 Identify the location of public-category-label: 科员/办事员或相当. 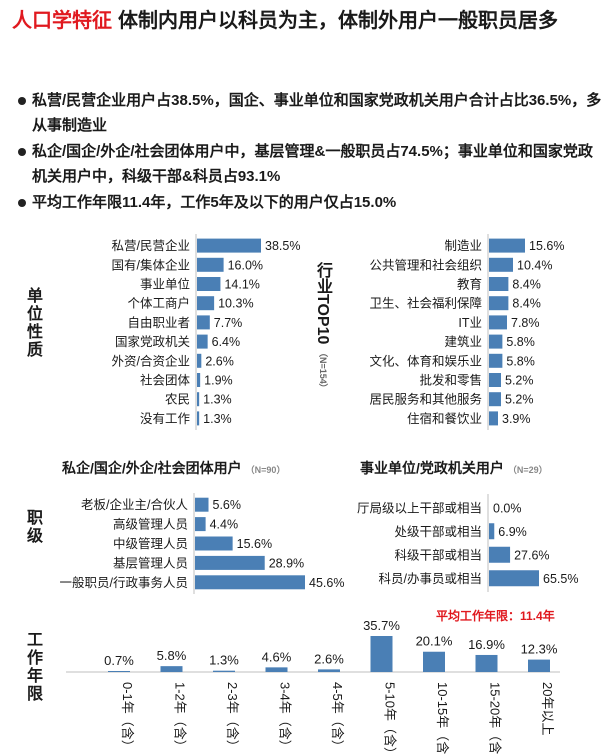
(430, 578).